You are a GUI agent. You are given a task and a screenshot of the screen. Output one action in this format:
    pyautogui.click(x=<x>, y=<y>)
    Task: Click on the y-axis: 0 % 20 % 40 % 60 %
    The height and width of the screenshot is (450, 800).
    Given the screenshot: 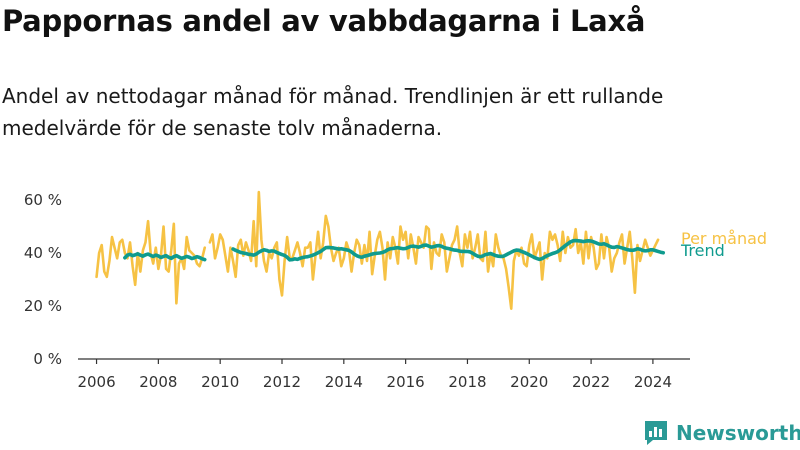 What is the action you would take?
    pyautogui.click(x=43, y=279)
    